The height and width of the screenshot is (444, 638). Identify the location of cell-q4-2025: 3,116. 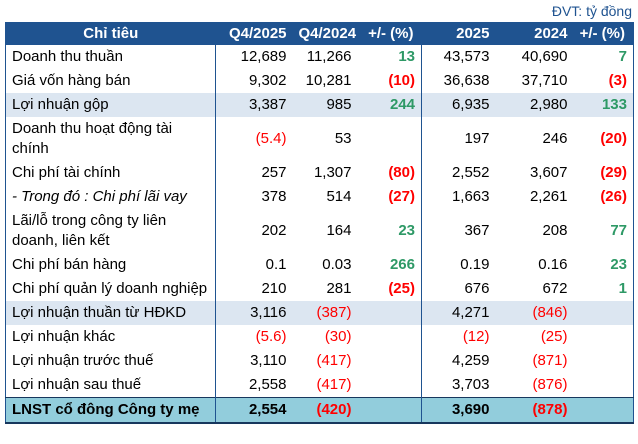
(254, 313).